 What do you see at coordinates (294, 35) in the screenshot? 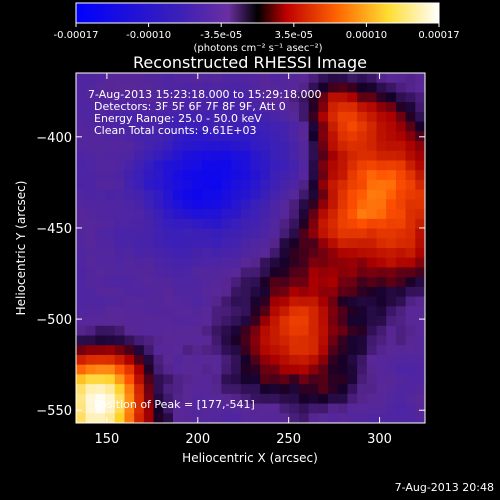
I see `colorbar-tick-label: 3.5e-05` at bounding box center [294, 35].